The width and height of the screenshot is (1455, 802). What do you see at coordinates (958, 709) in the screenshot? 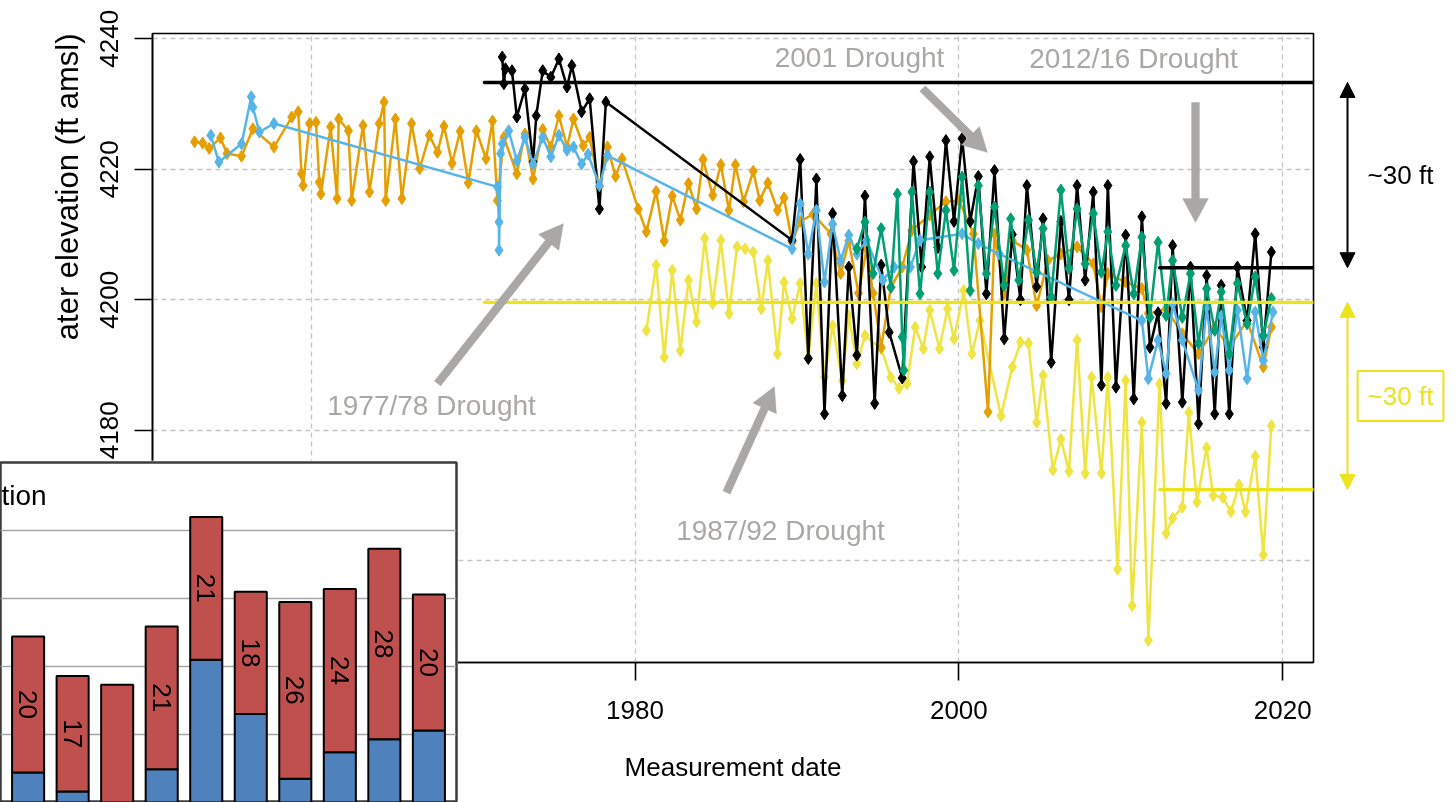
I see `x-tick-label: 2000` at bounding box center [958, 709].